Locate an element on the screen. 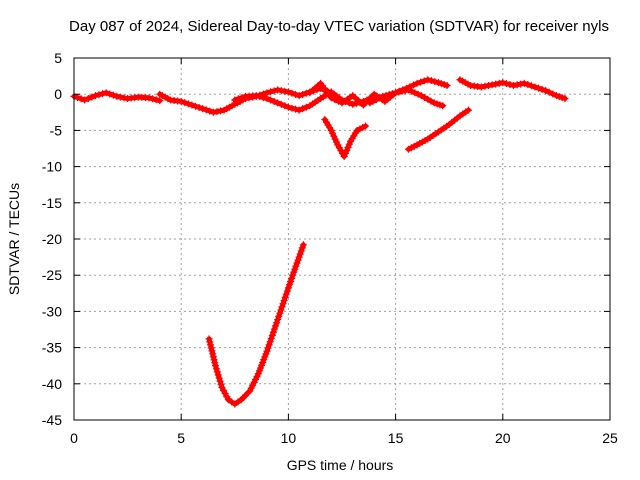 The image size is (640, 480). series-sat-a is located at coordinates (117, 97).